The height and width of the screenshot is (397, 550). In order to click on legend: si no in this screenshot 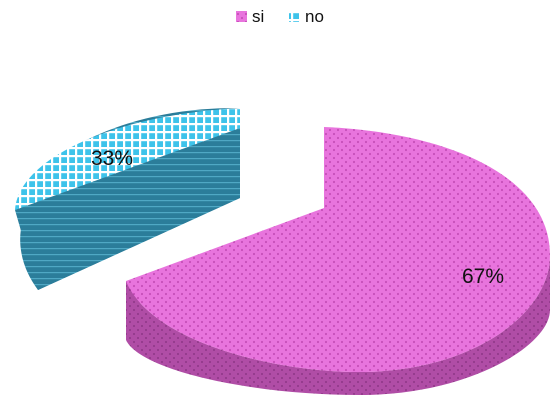, I will do `click(280, 16)`.